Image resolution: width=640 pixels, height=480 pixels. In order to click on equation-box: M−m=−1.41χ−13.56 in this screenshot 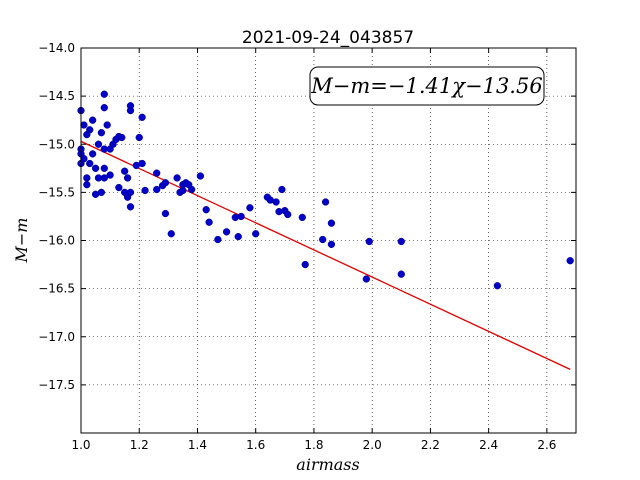, I will do `click(427, 86)`.